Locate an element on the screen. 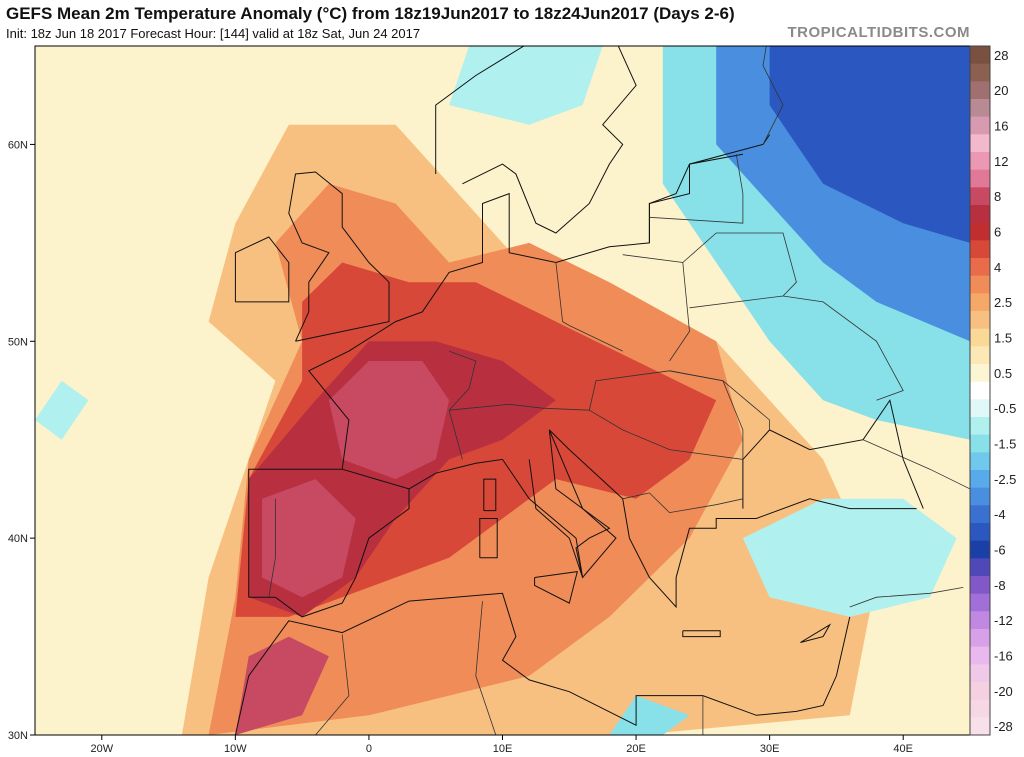 The height and width of the screenshot is (757, 1024). coastline-cyprus is located at coordinates (816, 633).